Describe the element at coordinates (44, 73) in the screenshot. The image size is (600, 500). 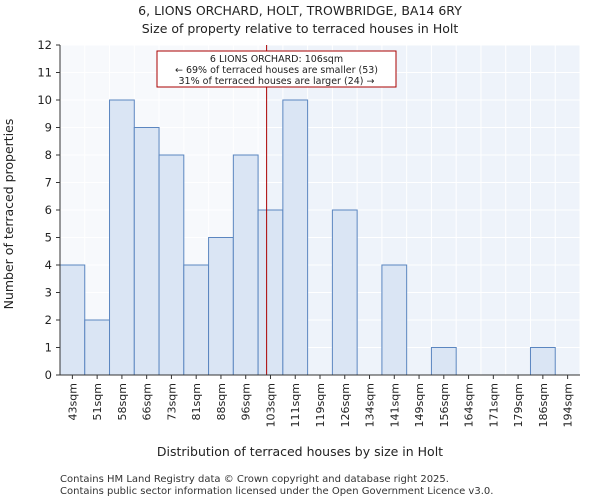
I see `y-tick-label: 11` at that location.